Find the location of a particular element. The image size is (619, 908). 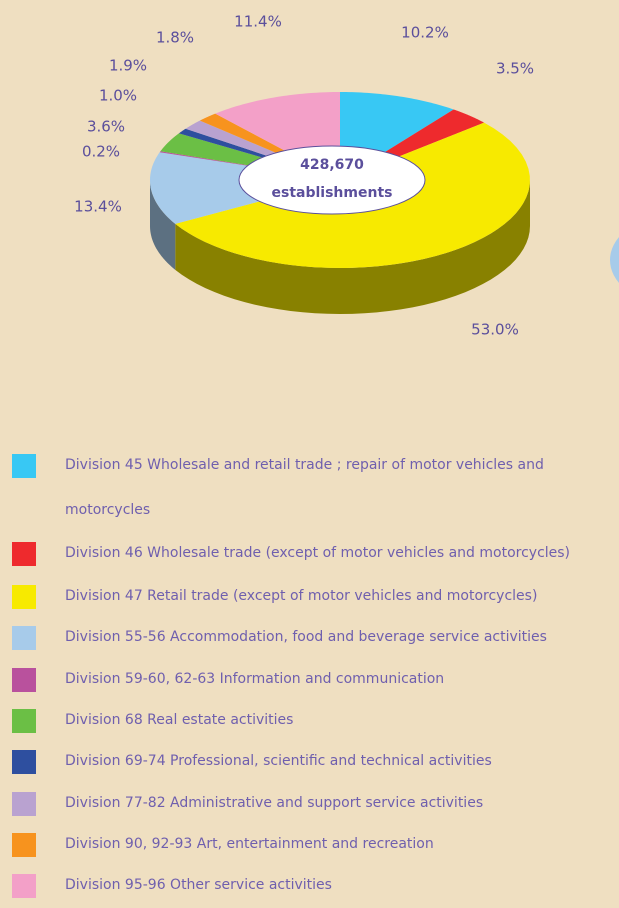

center-box is located at coordinates (332, 180).